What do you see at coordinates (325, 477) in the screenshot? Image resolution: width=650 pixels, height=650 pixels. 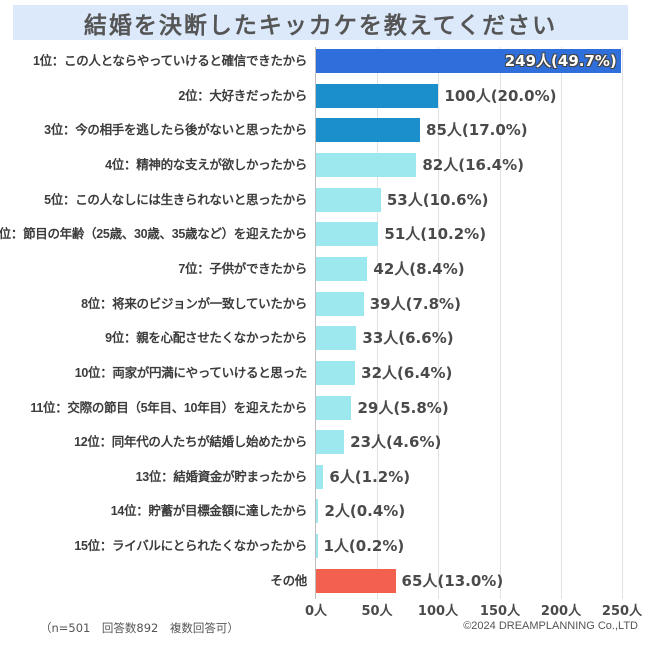 I see `chart-row: 13位：結婚資金が貯まったから 6人(1.2%)` at bounding box center [325, 477].